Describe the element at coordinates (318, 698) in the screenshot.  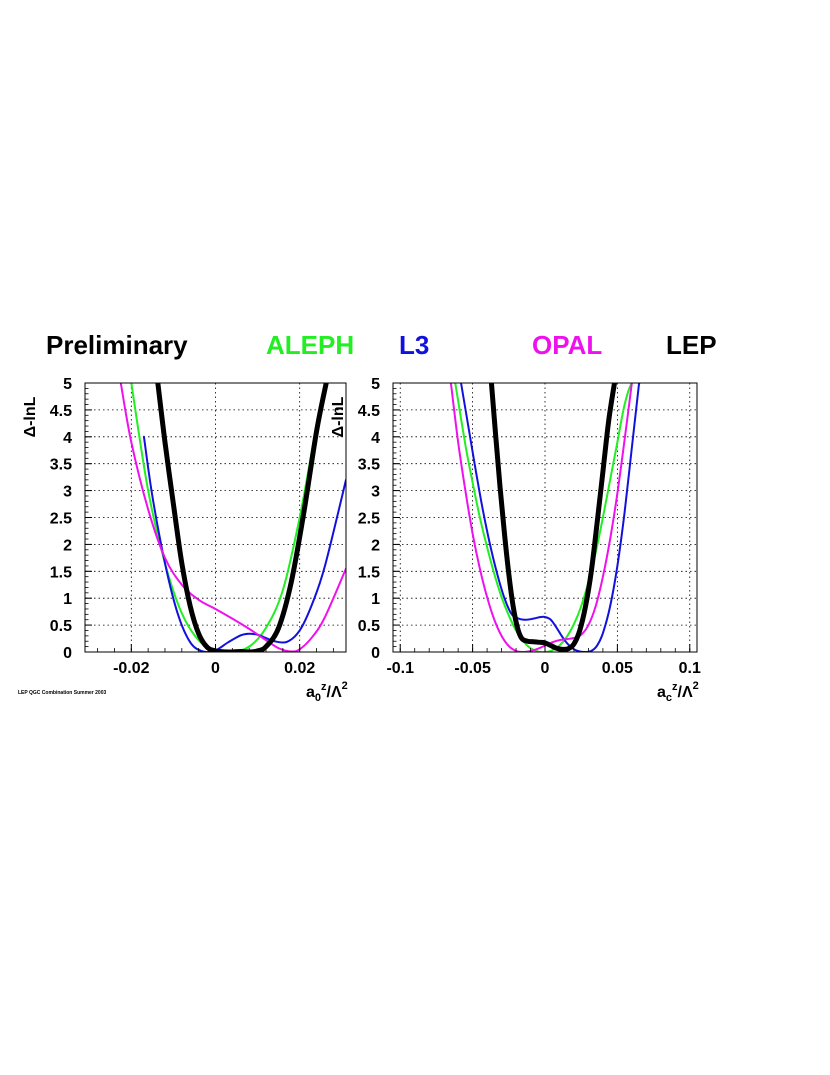
I see `x-axis-title-part: 0` at that location.